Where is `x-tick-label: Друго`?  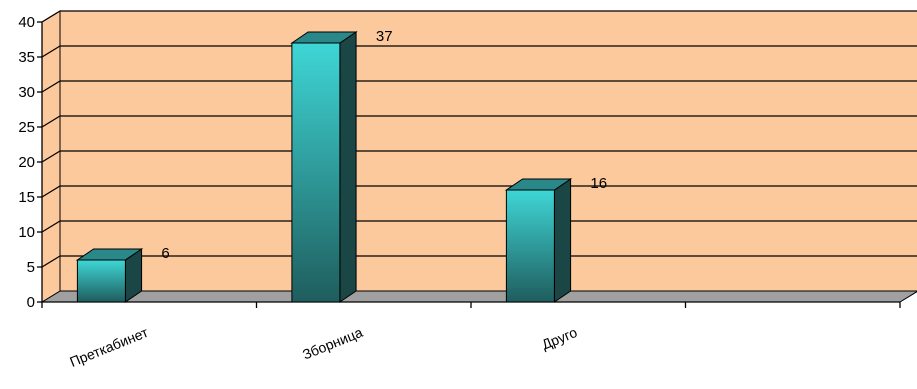
x-tick-label: Друго is located at coordinates (559, 338).